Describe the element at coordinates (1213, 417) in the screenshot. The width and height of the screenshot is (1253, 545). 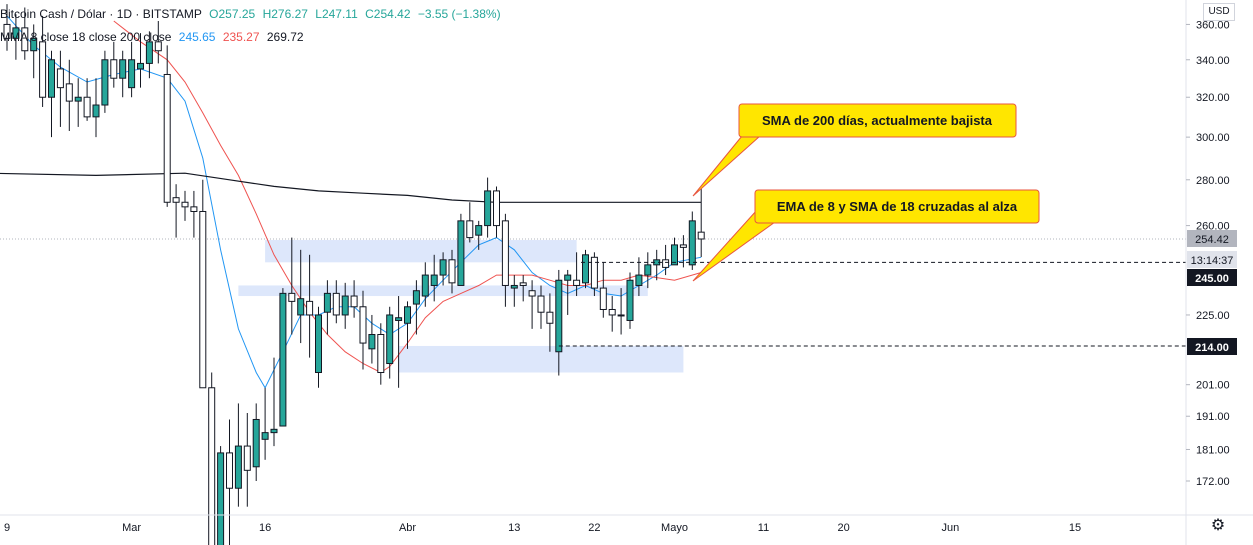
I see `y-tick-label: 191.00` at that location.